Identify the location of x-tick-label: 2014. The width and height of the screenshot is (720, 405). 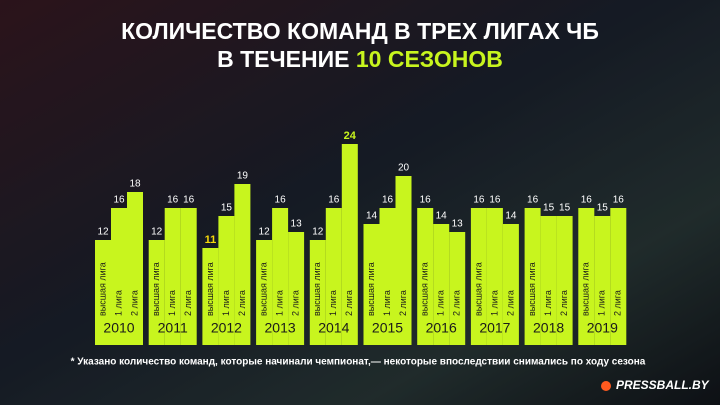
(333, 328).